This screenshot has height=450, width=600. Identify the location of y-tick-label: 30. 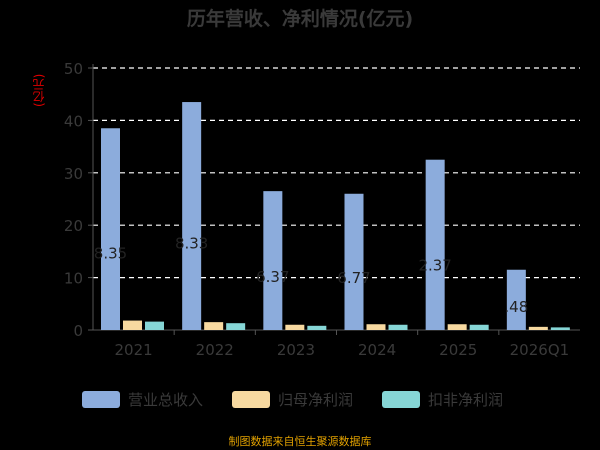
(73, 174).